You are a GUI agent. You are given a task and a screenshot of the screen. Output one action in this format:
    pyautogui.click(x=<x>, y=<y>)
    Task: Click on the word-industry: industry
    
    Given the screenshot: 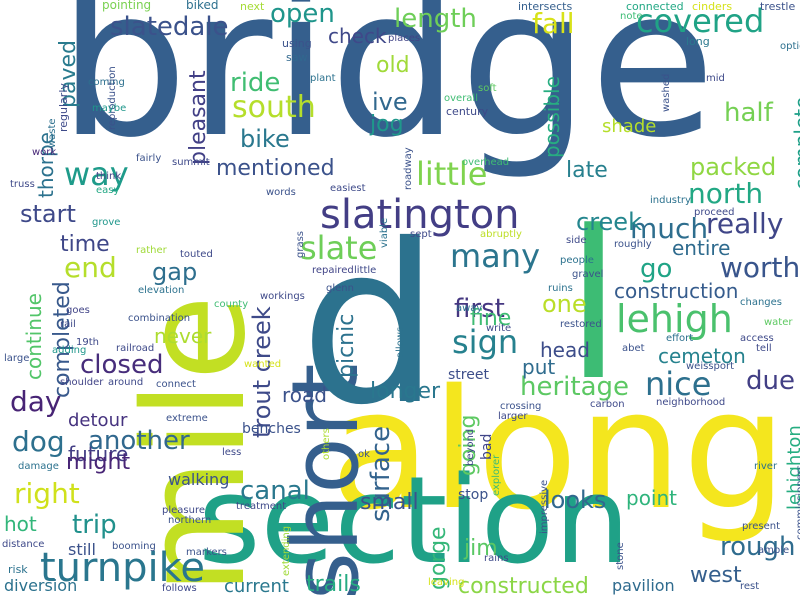 What is the action you would take?
    pyautogui.click(x=670, y=200)
    